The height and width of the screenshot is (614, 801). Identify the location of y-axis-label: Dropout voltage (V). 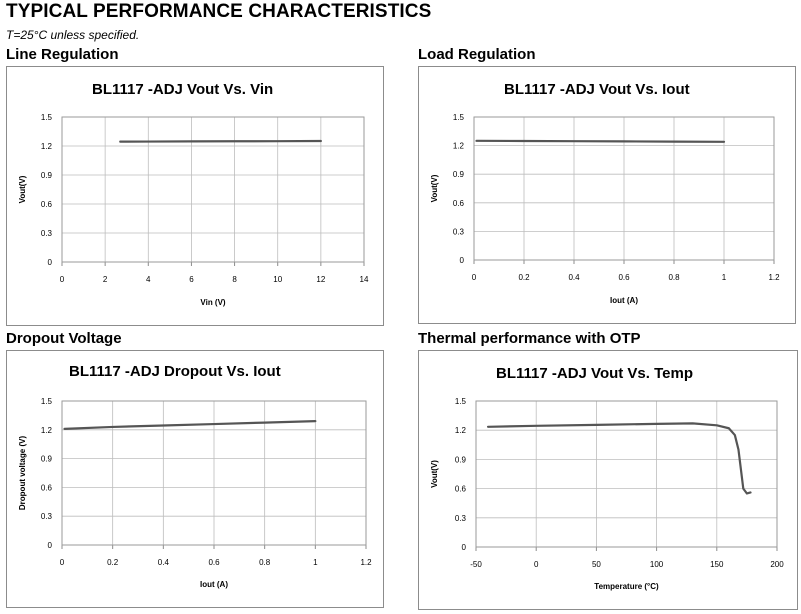
(22, 473).